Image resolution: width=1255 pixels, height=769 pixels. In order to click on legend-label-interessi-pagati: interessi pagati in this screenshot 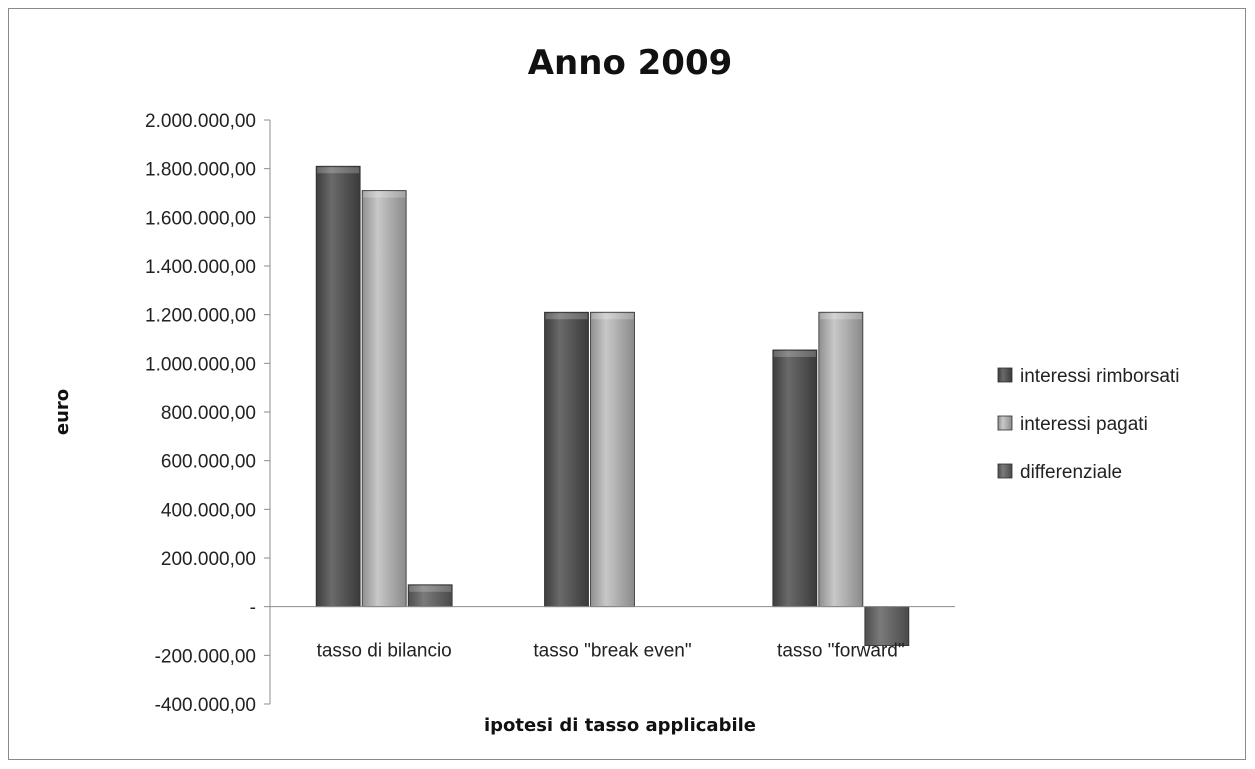, I will do `click(1084, 424)`.